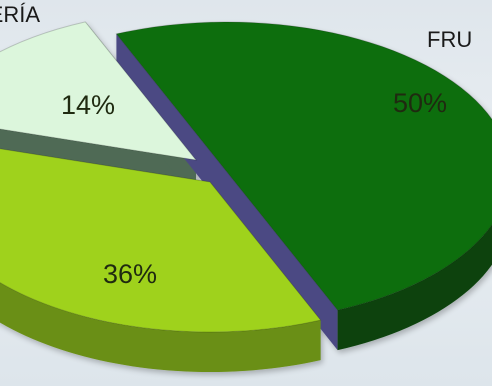  I want to click on slice-percent-label-2: 14%, so click(88, 105).